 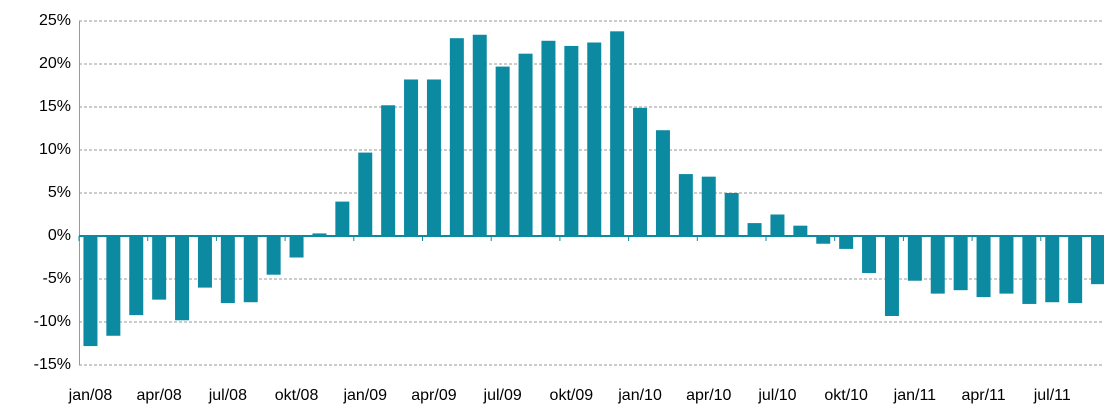 I want to click on y-tick-label: 5%, so click(x=59, y=192).